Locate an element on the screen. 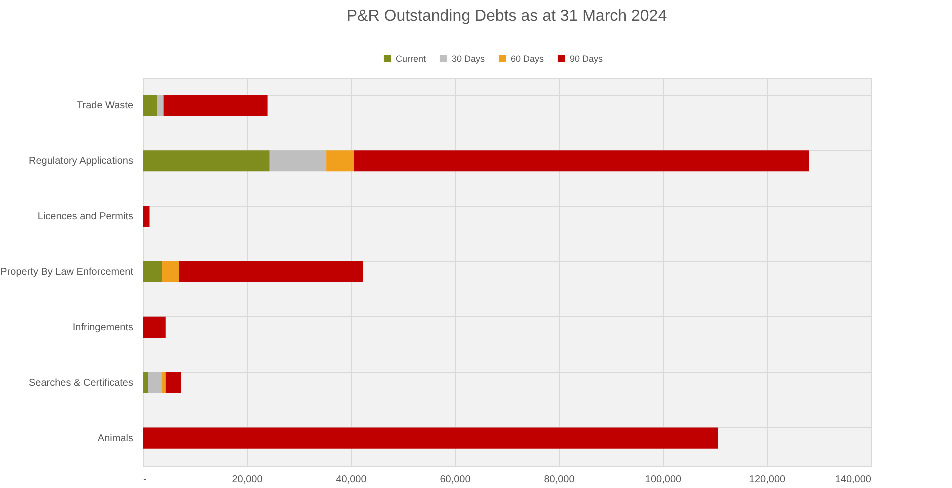 This screenshot has width=952, height=488. legend-label: 60 Days is located at coordinates (528, 59).